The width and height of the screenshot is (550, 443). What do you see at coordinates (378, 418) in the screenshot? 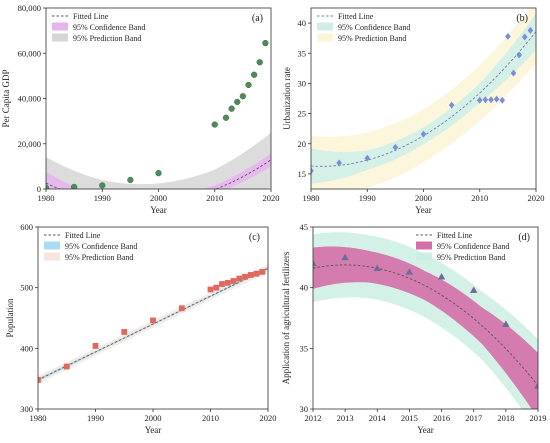
I see `x-tick-label: 2014` at bounding box center [378, 418].